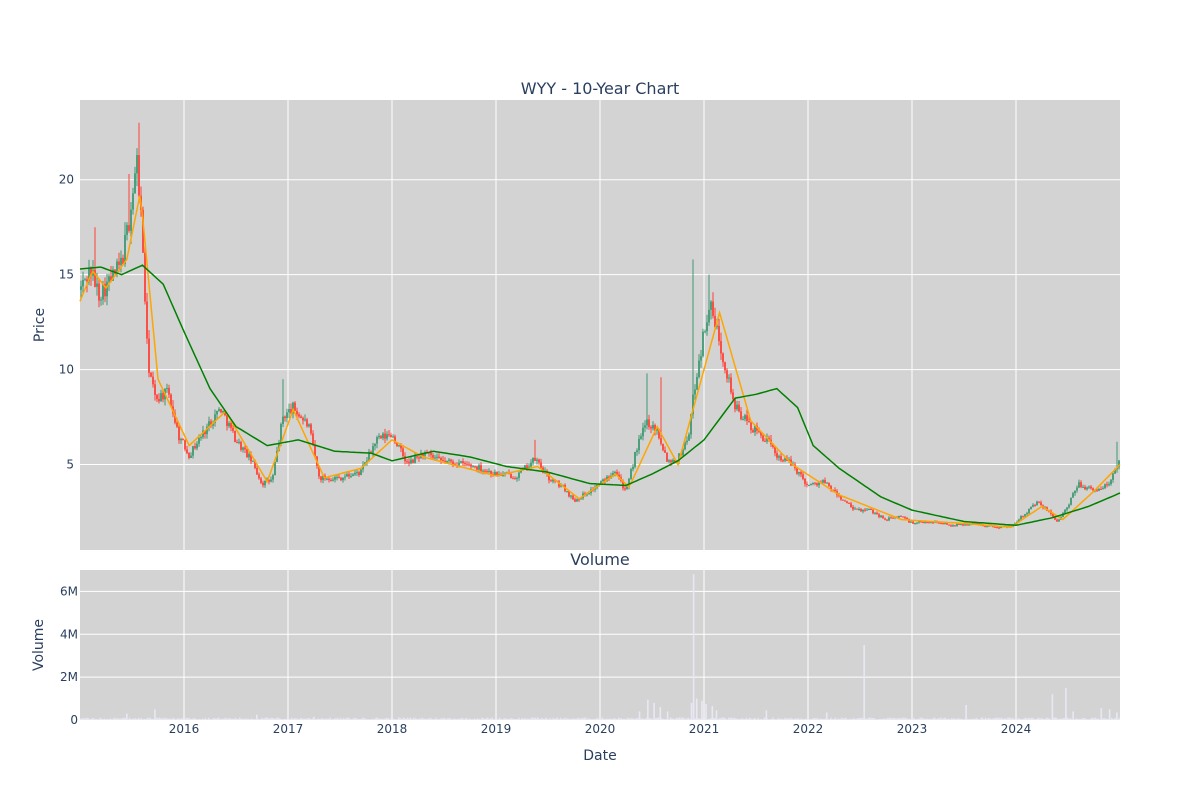 Image resolution: width=1200 pixels, height=800 pixels. I want to click on volume-subplot-title: Volume, so click(600, 559).